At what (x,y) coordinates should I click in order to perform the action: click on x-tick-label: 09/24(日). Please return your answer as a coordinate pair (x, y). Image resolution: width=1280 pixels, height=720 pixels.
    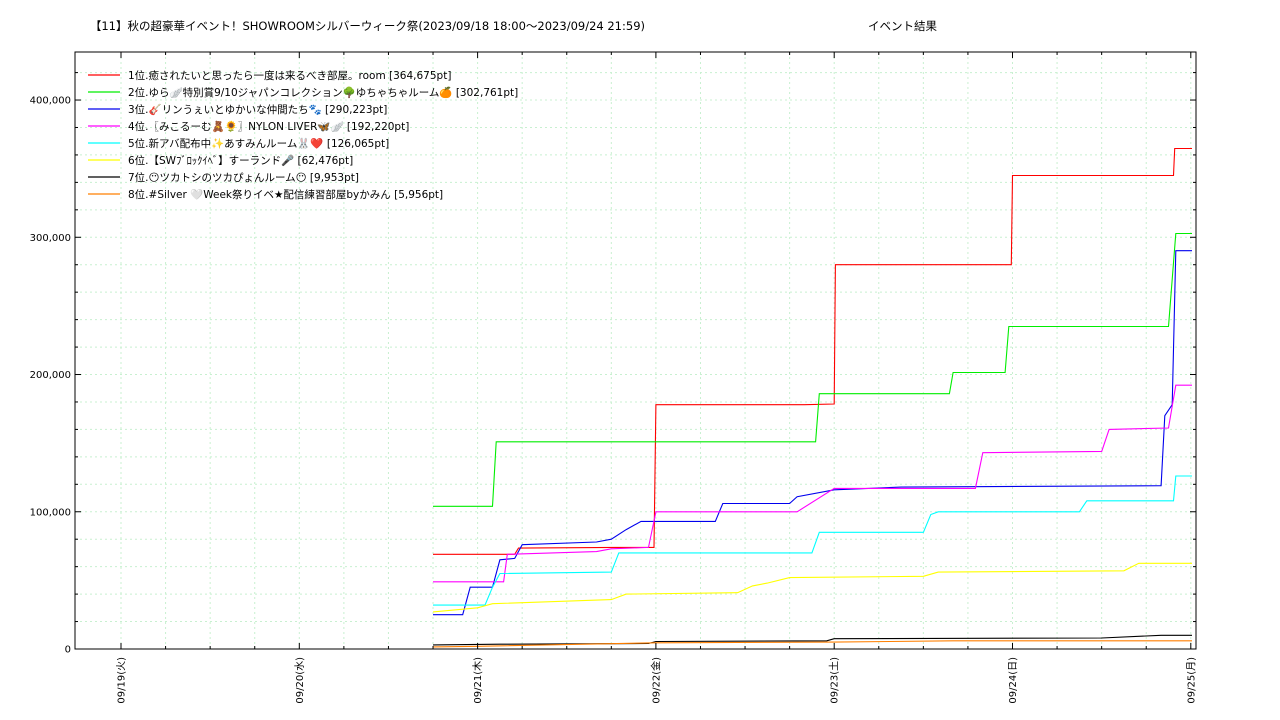
    Looking at the image, I should click on (1013, 680).